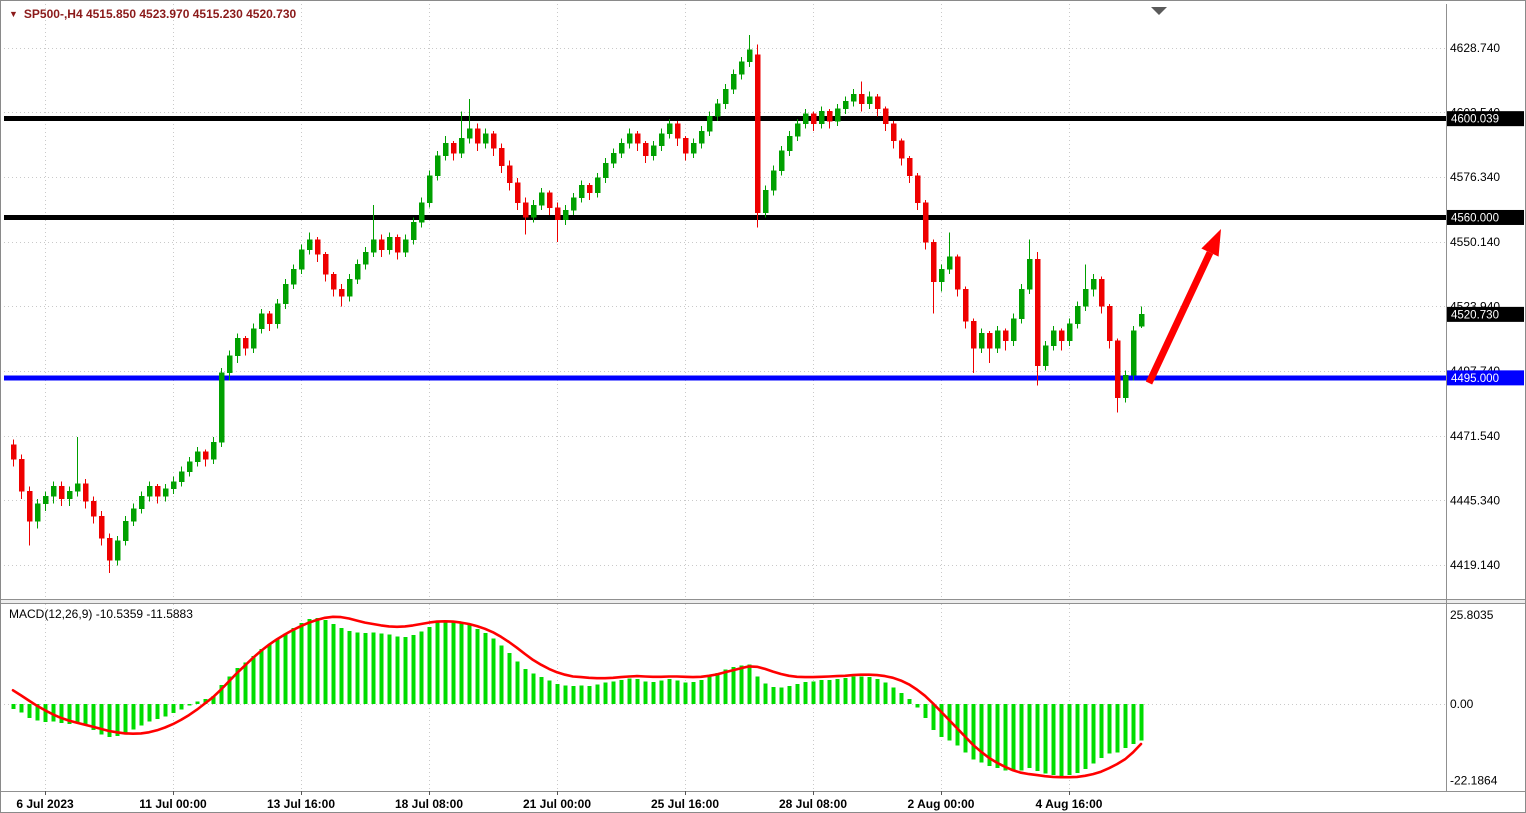 This screenshot has width=1526, height=813. I want to click on price-axis-label: 4550.140, so click(1475, 242).